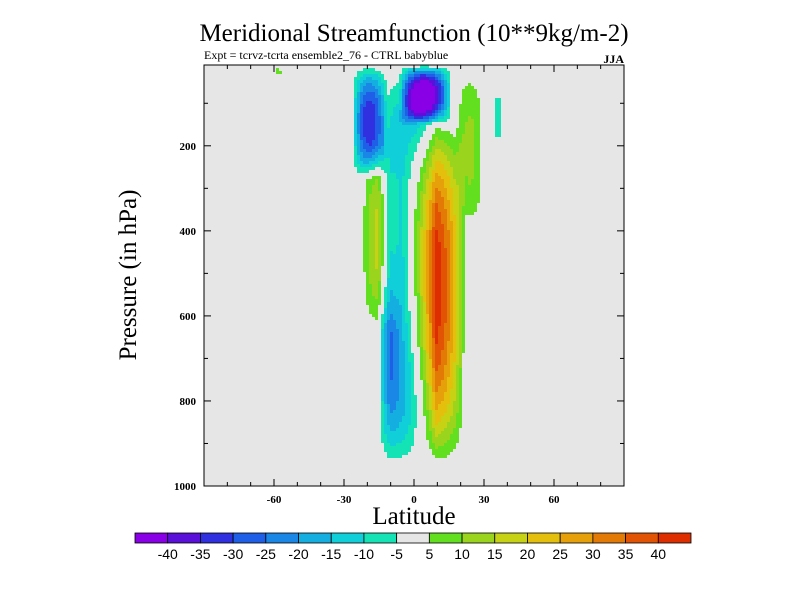 Image resolution: width=800 pixels, height=600 pixels. Describe the element at coordinates (188, 402) in the screenshot. I see `y-tick-label: 800` at that location.